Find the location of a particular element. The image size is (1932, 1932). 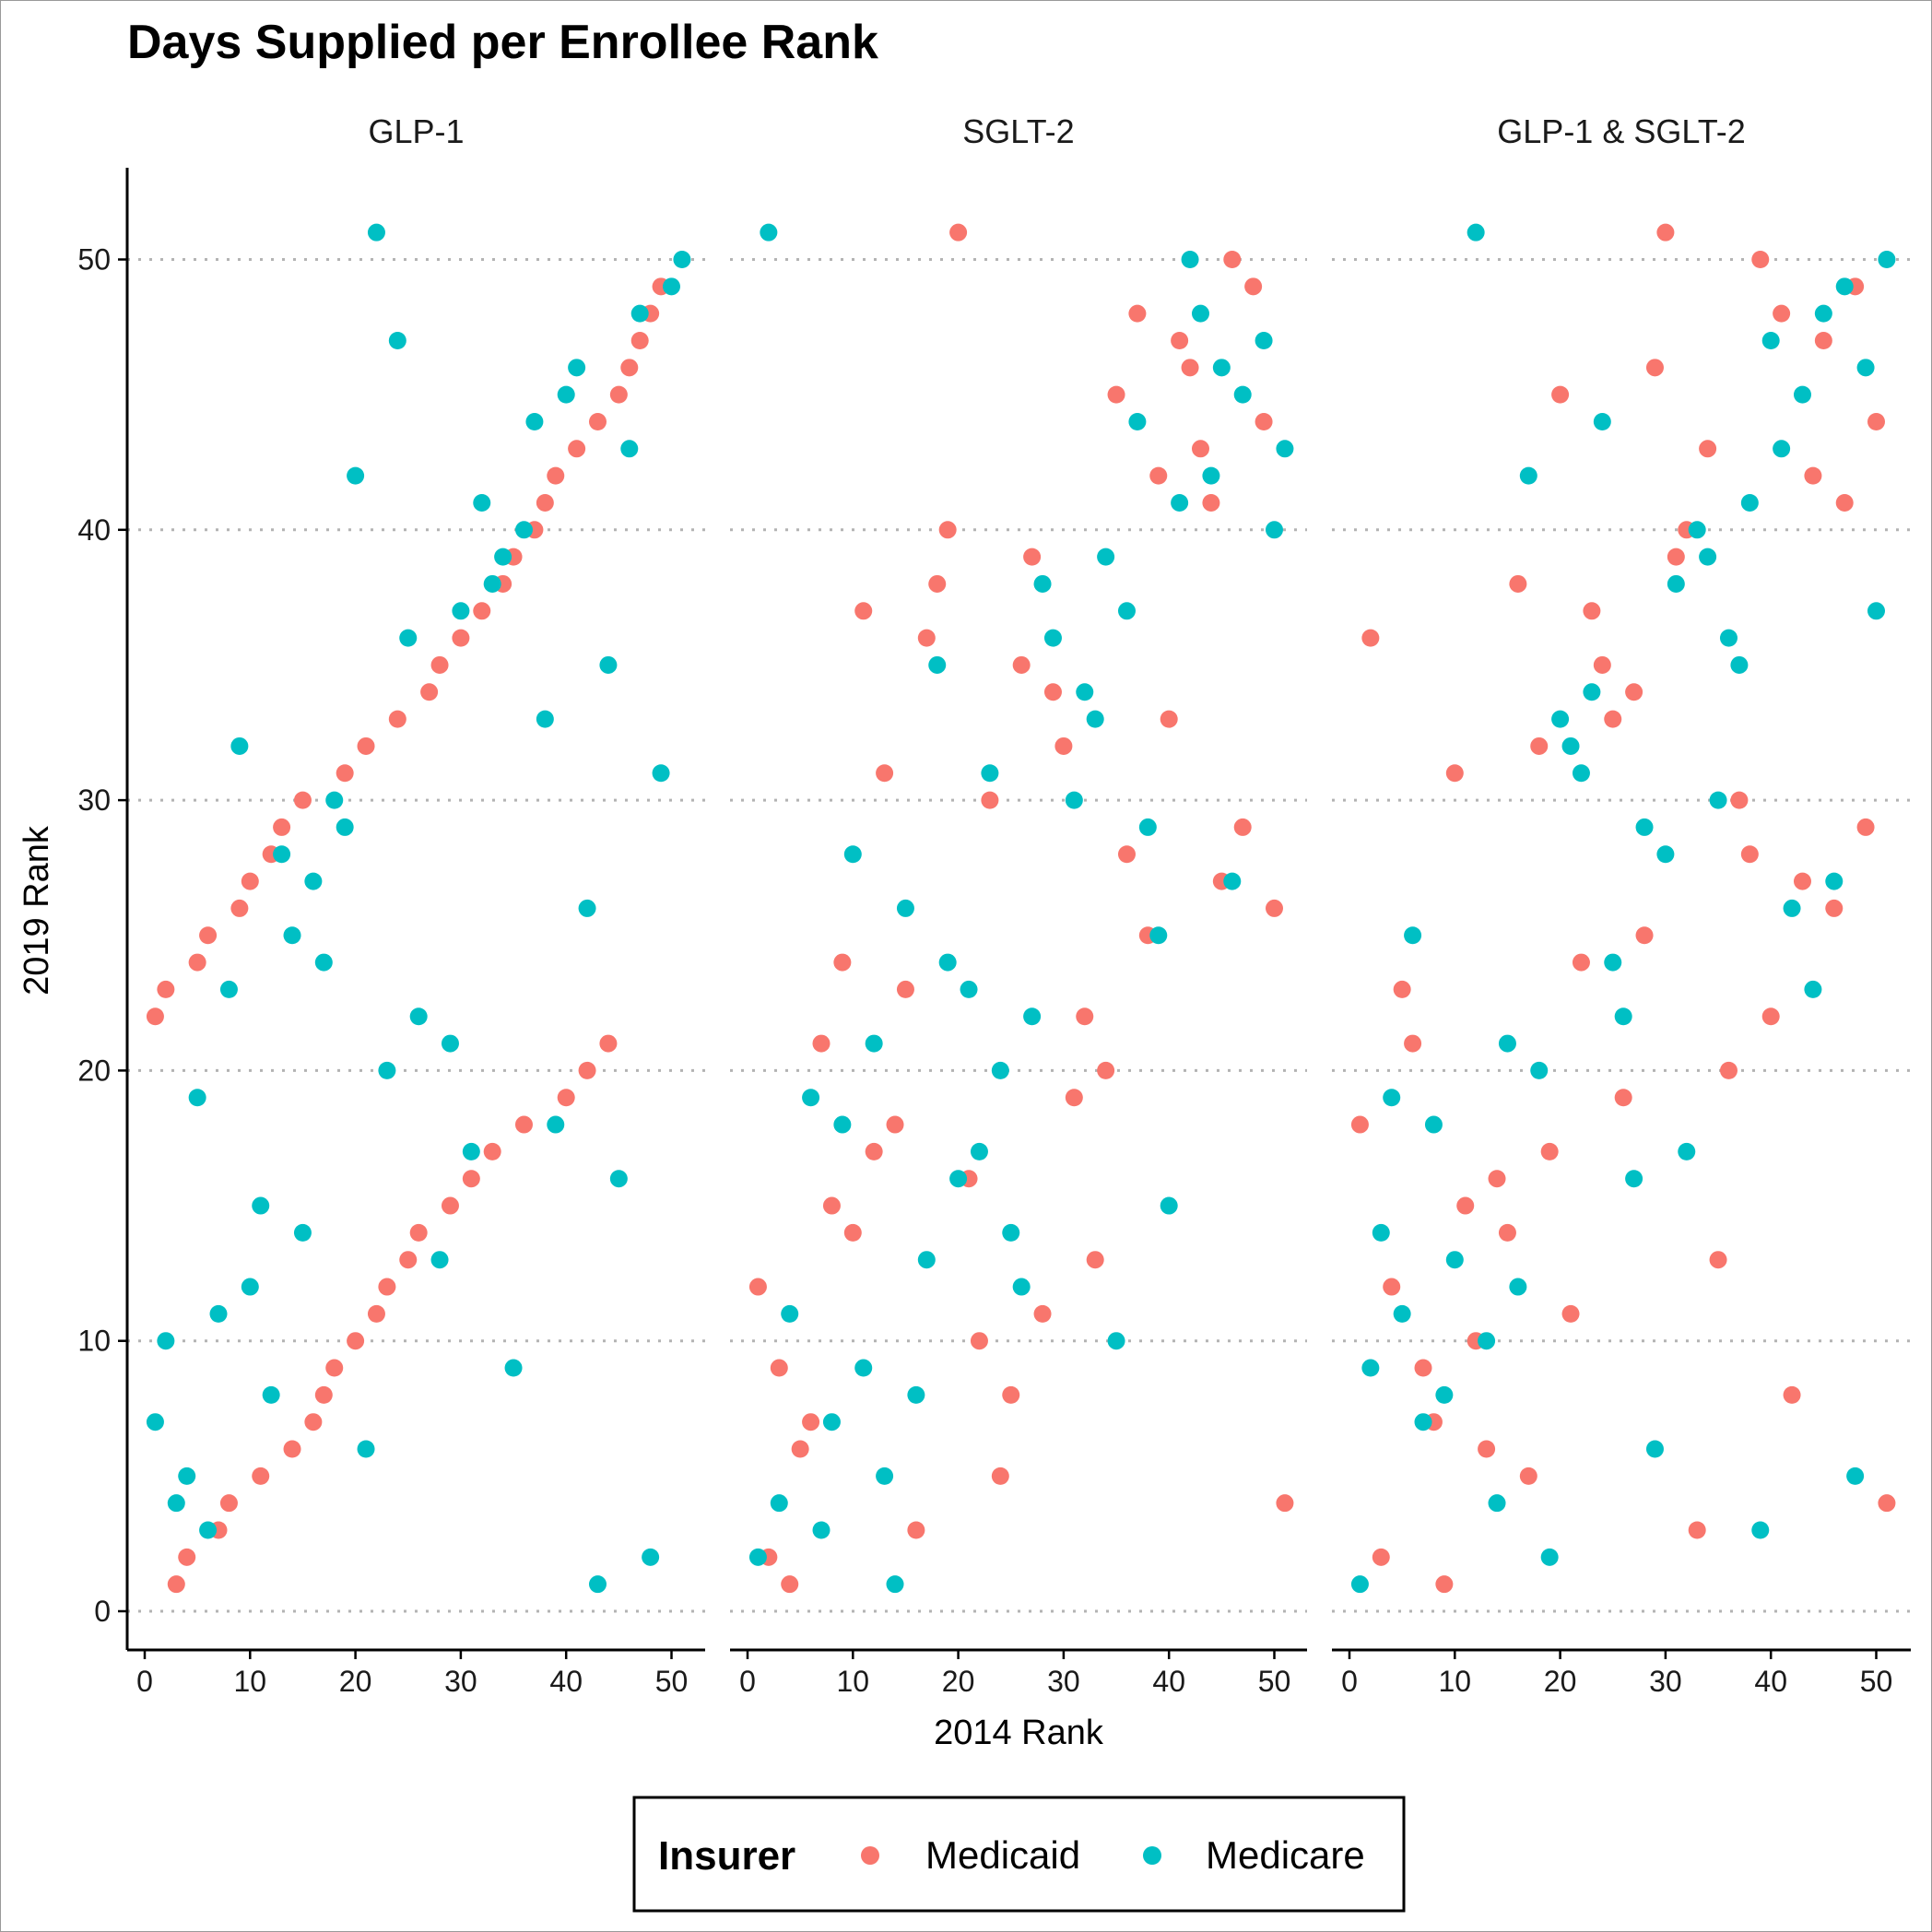

panel-title-sglt-2: SGLT-2 is located at coordinates (1018, 131).